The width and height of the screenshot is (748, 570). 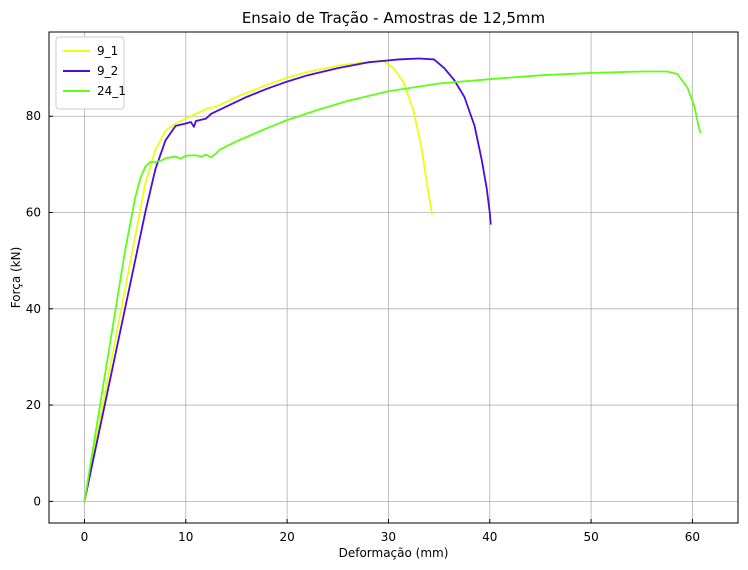 What do you see at coordinates (33, 405) in the screenshot?
I see `y-tick-label: 20` at bounding box center [33, 405].